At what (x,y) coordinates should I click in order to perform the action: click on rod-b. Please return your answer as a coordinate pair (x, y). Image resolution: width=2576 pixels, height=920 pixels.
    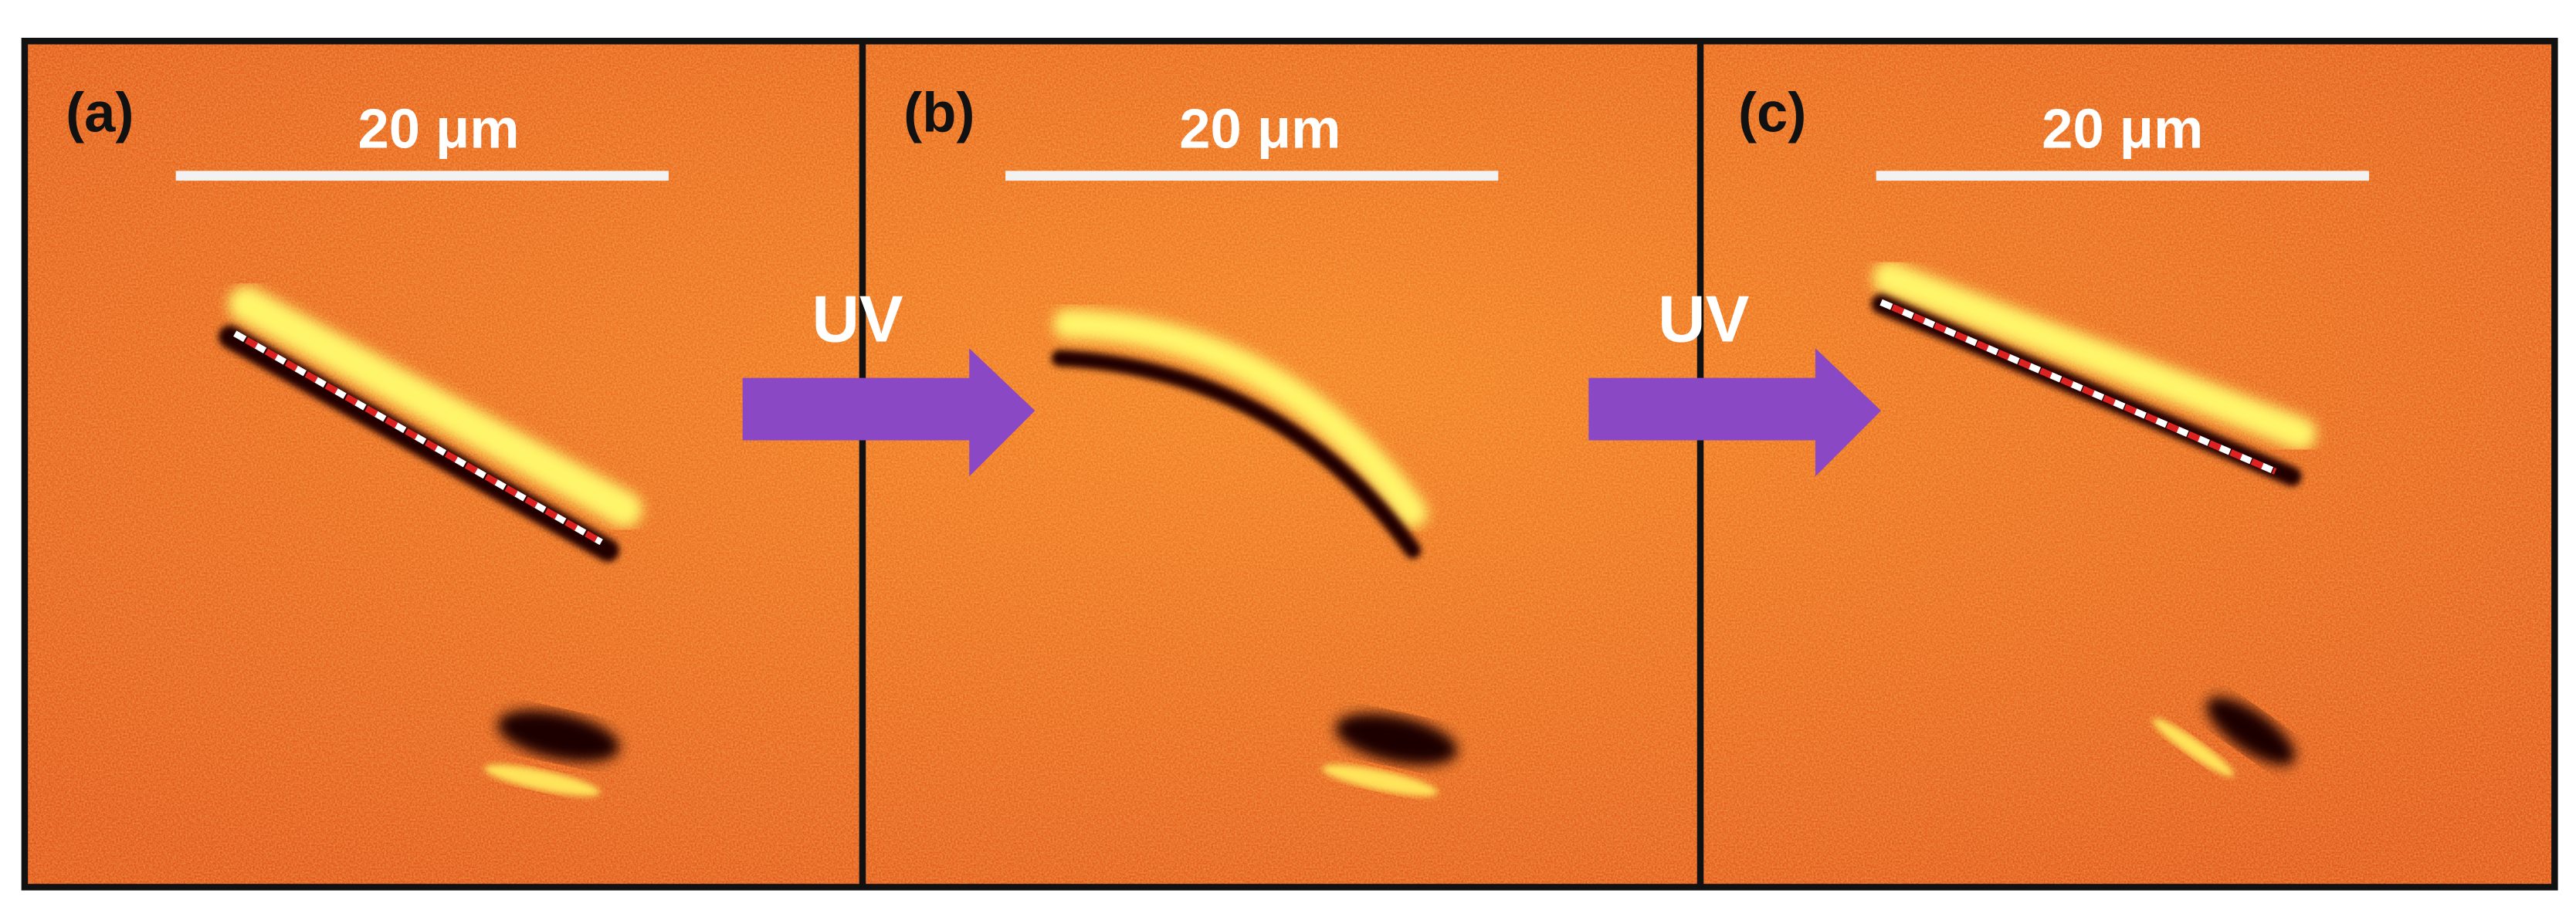
    Looking at the image, I should click on (1254, 553).